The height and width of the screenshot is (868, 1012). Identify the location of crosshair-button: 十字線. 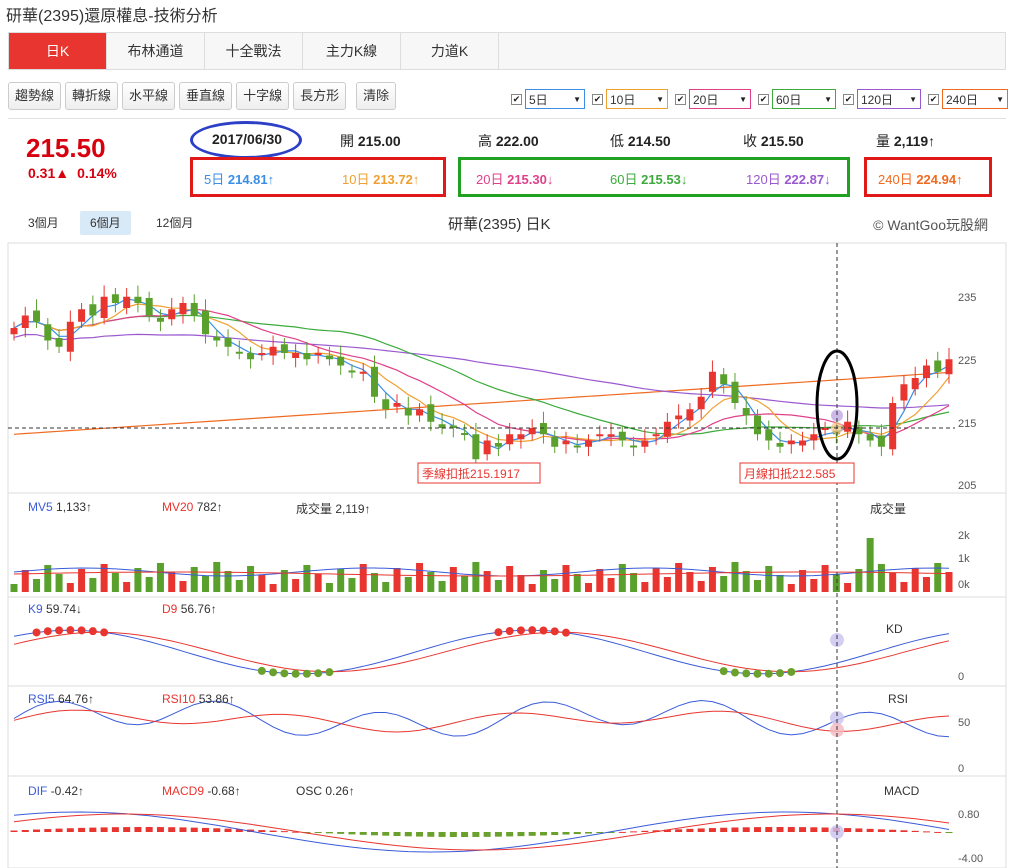
(263, 96).